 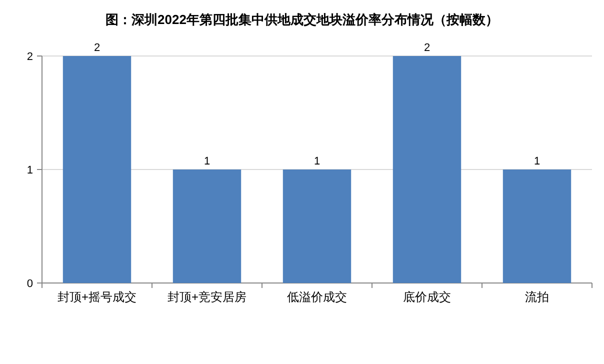 What do you see at coordinates (317, 297) in the screenshot?
I see `x-tick-label: 低溢价成交` at bounding box center [317, 297].